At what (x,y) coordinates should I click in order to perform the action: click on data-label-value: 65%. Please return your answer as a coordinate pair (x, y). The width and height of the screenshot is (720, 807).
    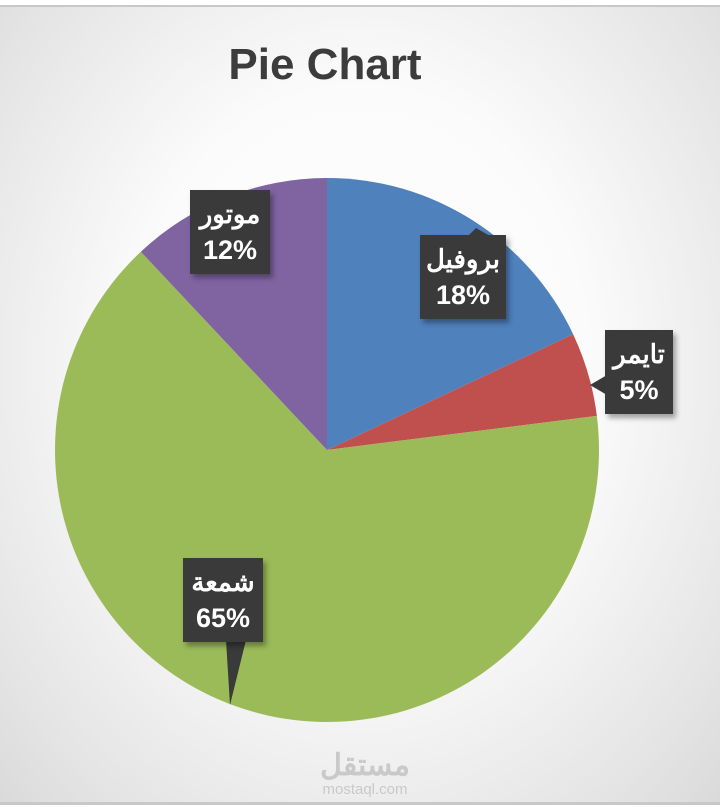
    Looking at the image, I should click on (223, 618).